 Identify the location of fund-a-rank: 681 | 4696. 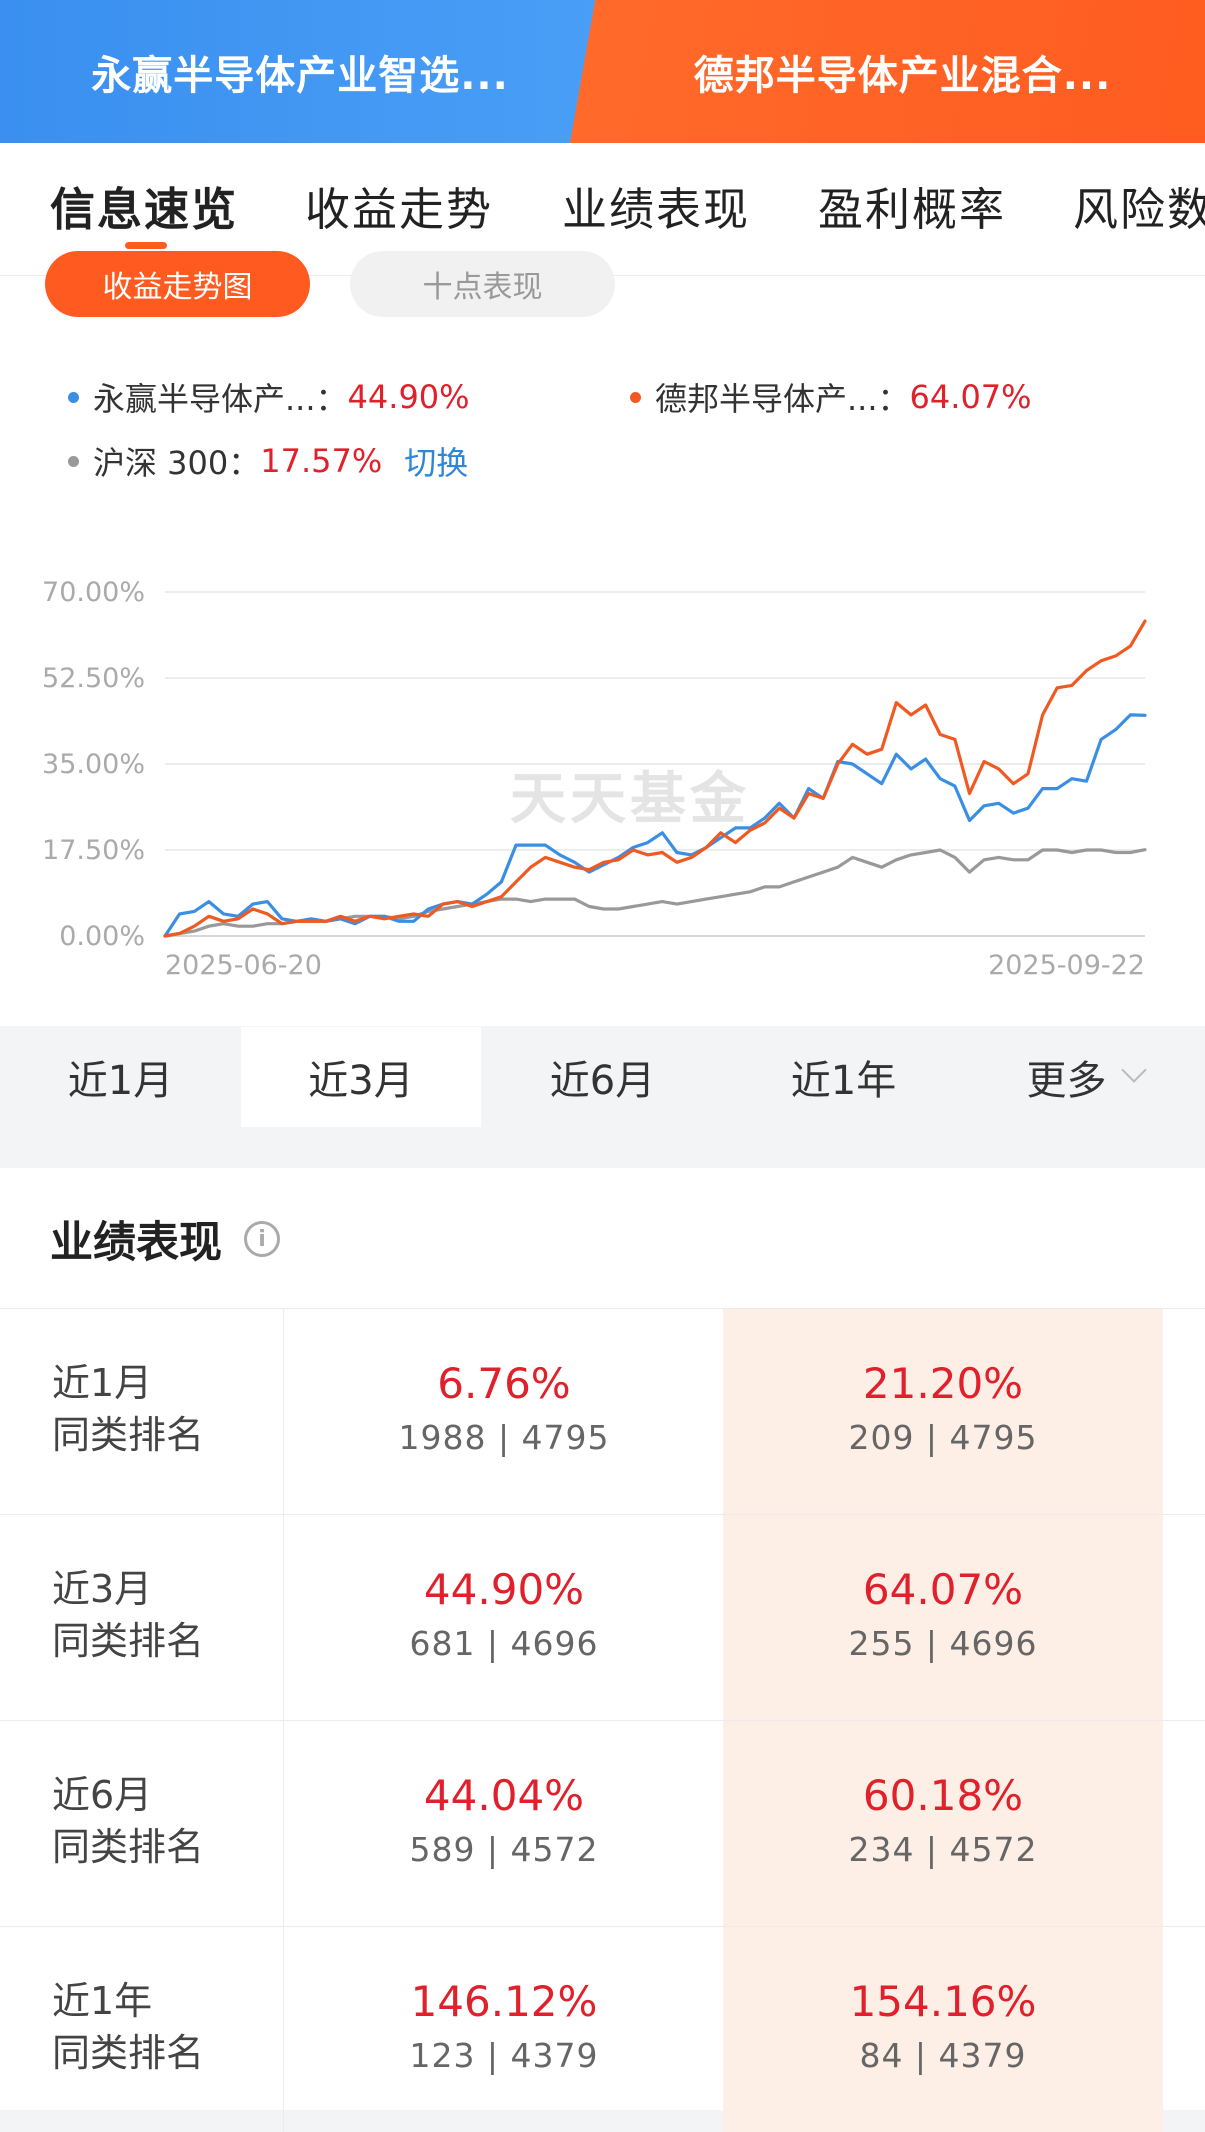
(504, 1643).